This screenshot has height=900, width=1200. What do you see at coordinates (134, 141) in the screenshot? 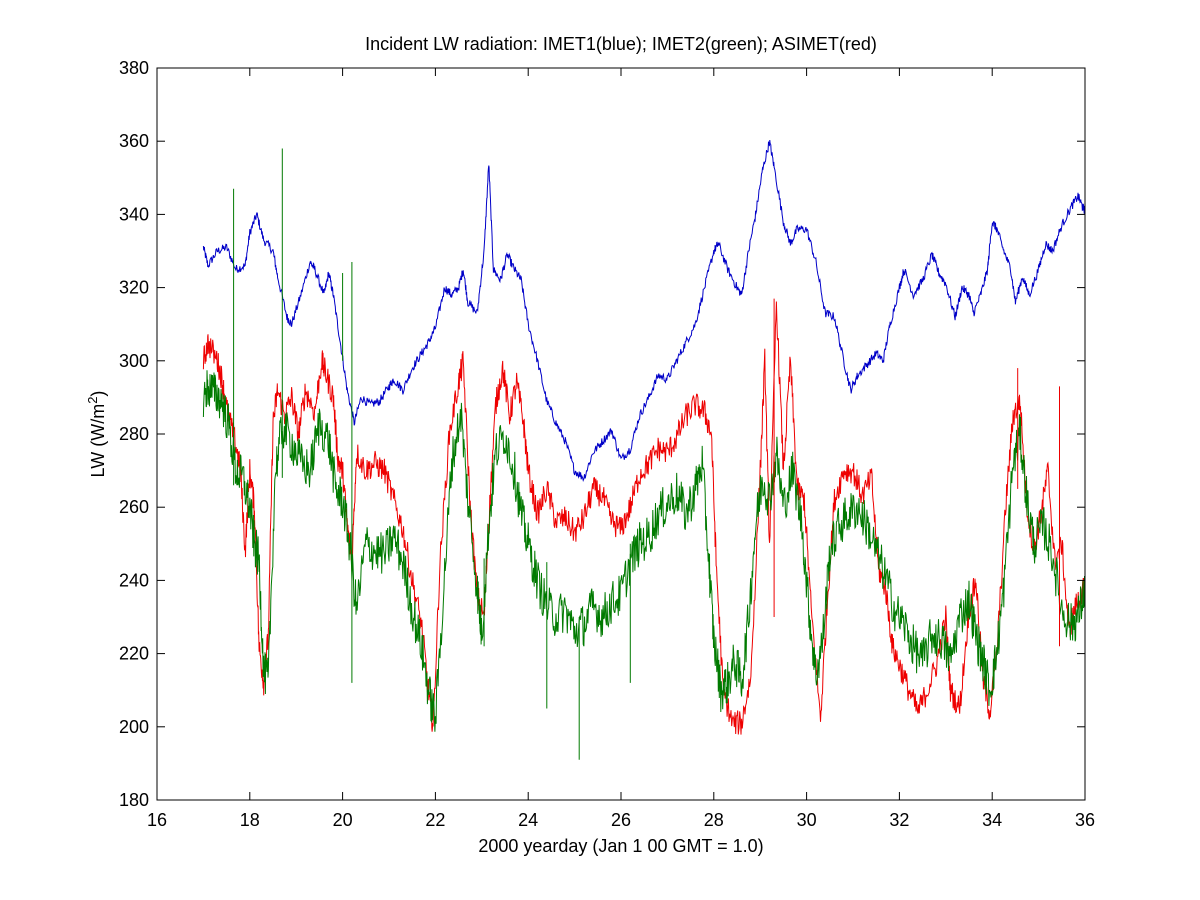
I see `y-tick-label: 360` at bounding box center [134, 141].